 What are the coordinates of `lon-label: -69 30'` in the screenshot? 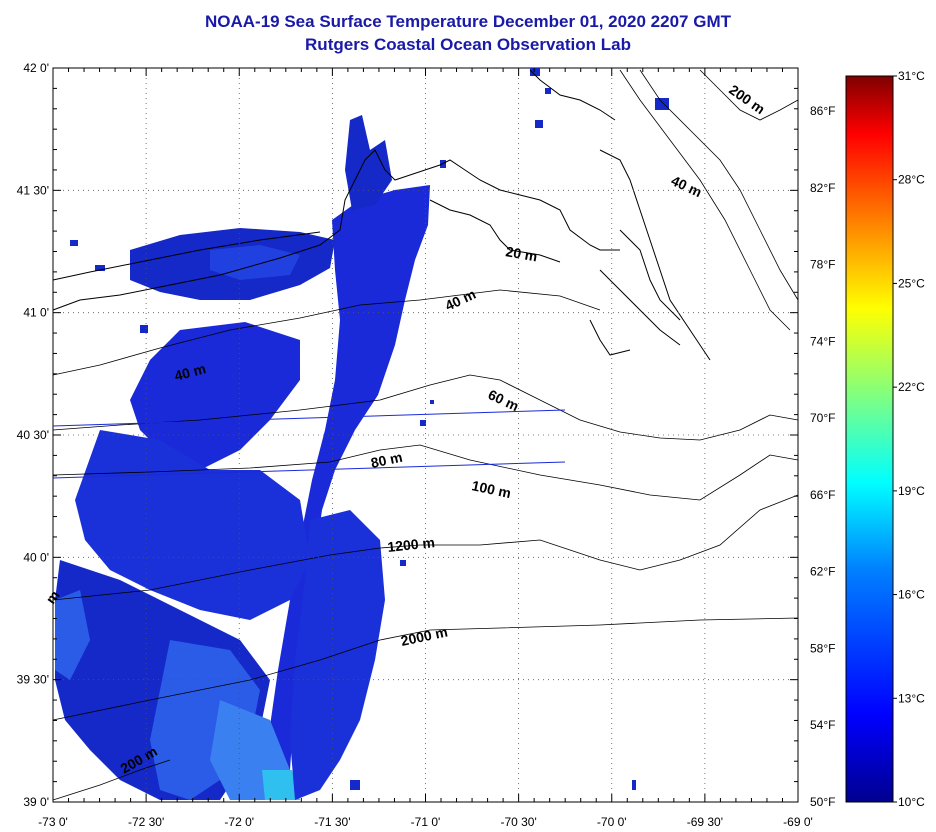 It's located at (705, 822).